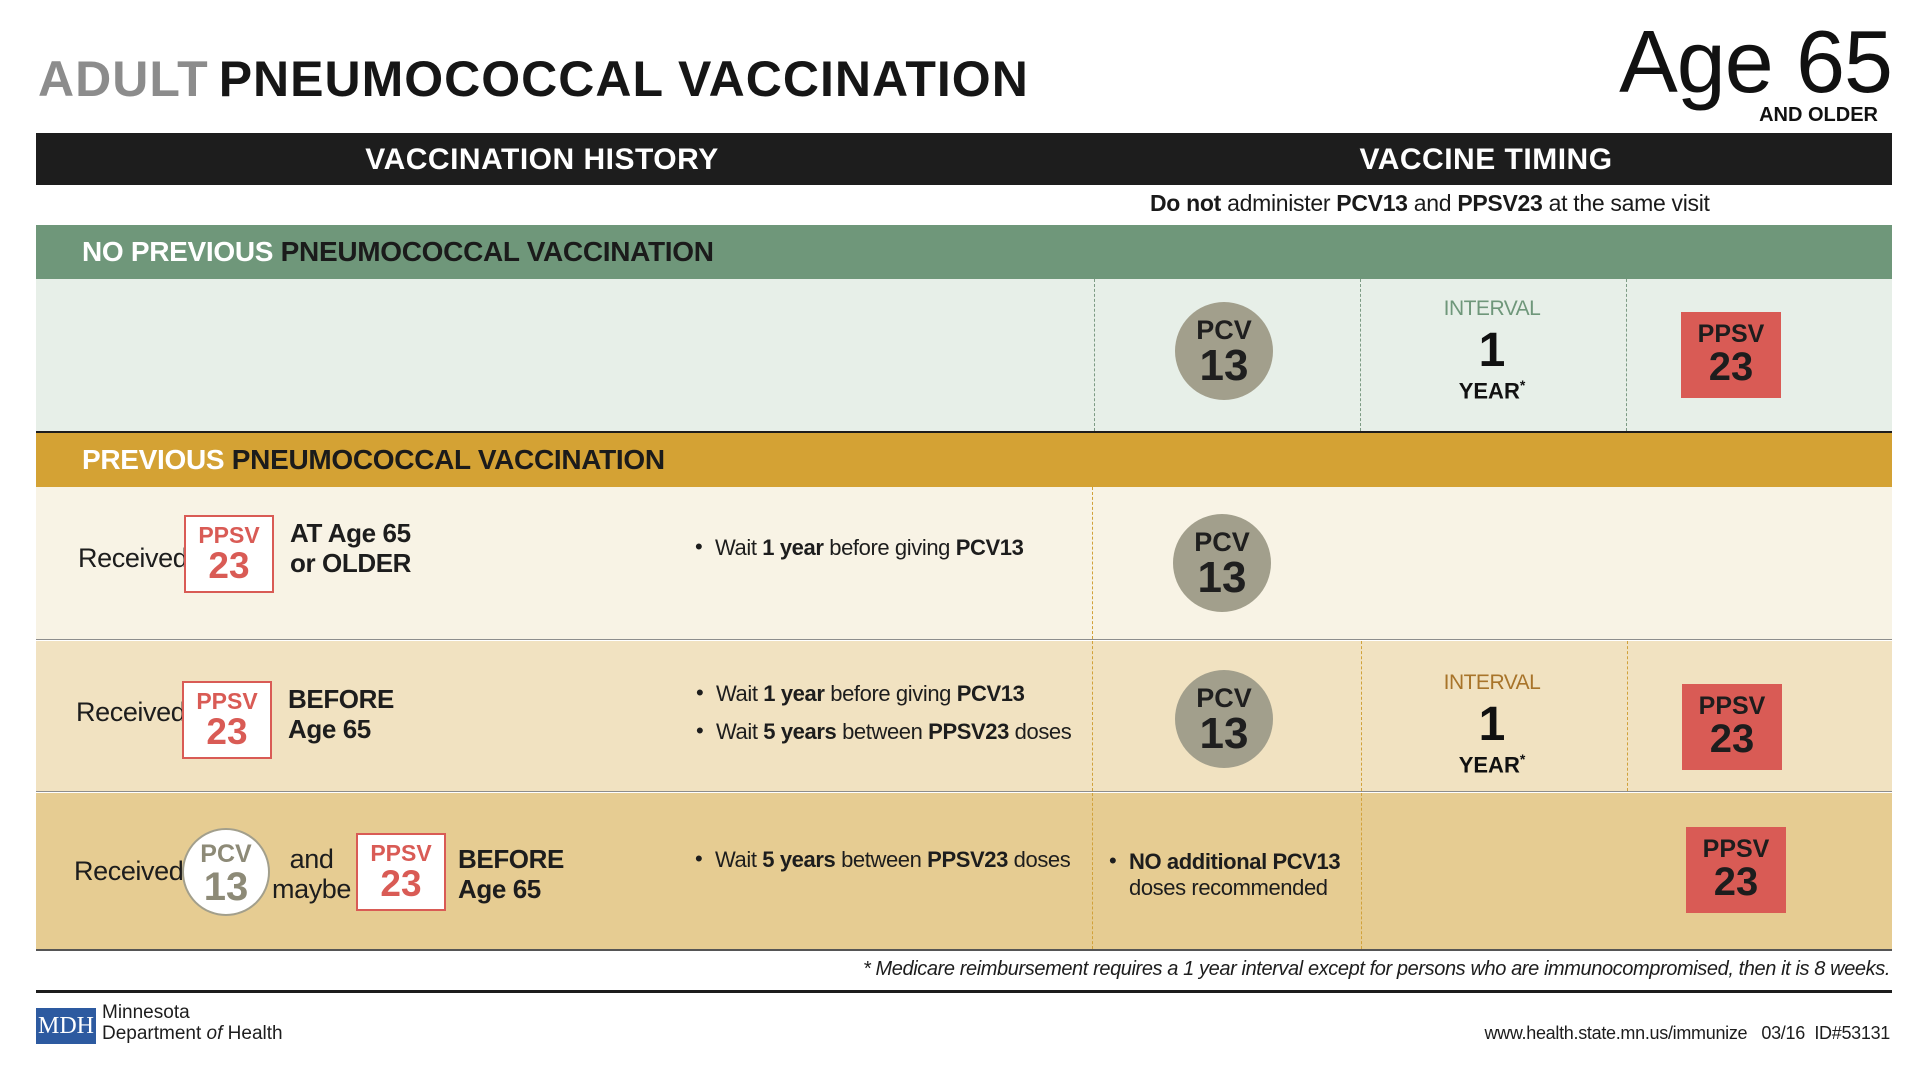 The height and width of the screenshot is (1067, 1920). What do you see at coordinates (153, 459) in the screenshot?
I see `section-previous-highlight: PREVIOUS` at bounding box center [153, 459].